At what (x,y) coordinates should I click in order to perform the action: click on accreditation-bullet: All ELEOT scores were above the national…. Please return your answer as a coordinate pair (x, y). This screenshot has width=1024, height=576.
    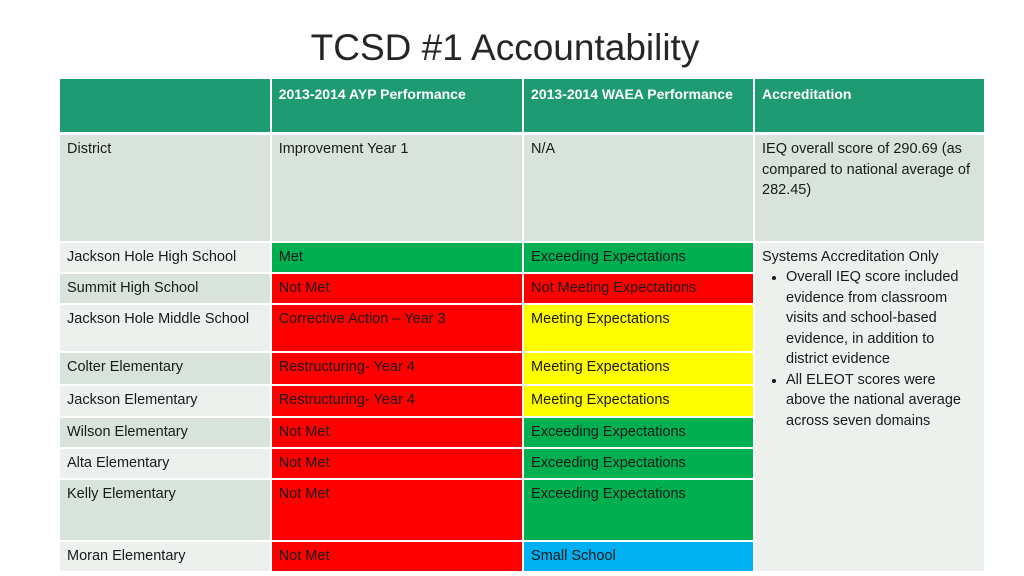
    Looking at the image, I should click on (881, 401).